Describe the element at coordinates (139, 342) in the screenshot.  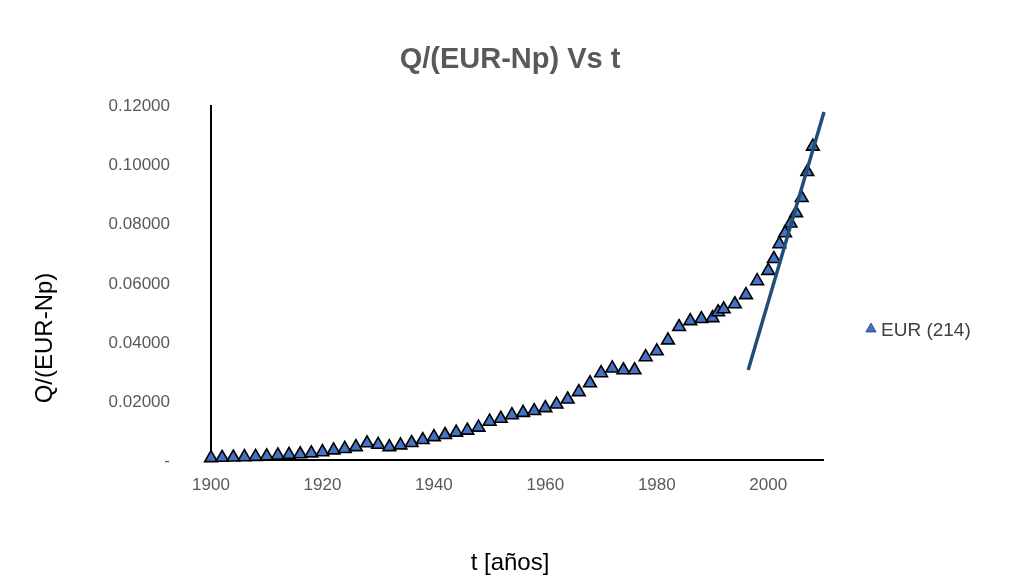
I see `y-tick-label: 0.04000` at that location.